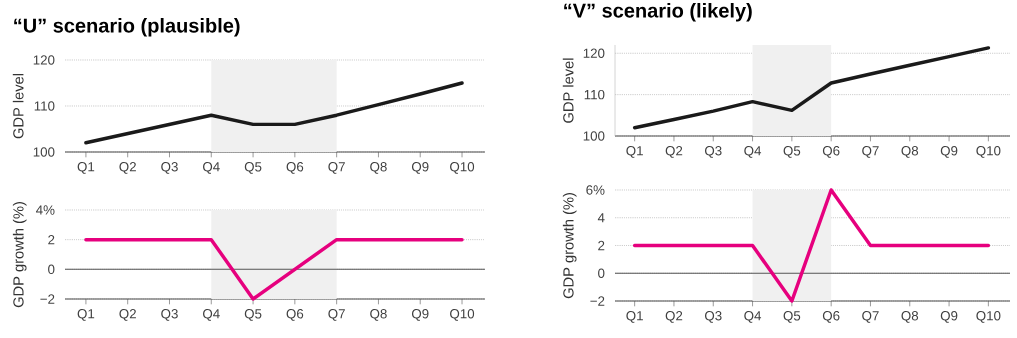  What do you see at coordinates (658, 12) in the screenshot?
I see `chart-title: “V” scenario (likely)` at bounding box center [658, 12].